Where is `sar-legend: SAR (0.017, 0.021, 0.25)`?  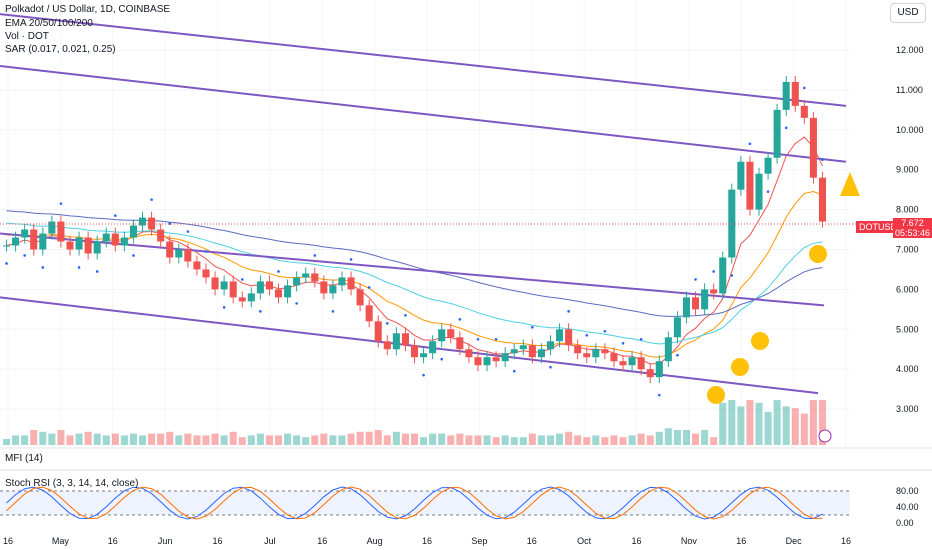 sar-legend: SAR (0.017, 0.021, 0.25) is located at coordinates (60, 49).